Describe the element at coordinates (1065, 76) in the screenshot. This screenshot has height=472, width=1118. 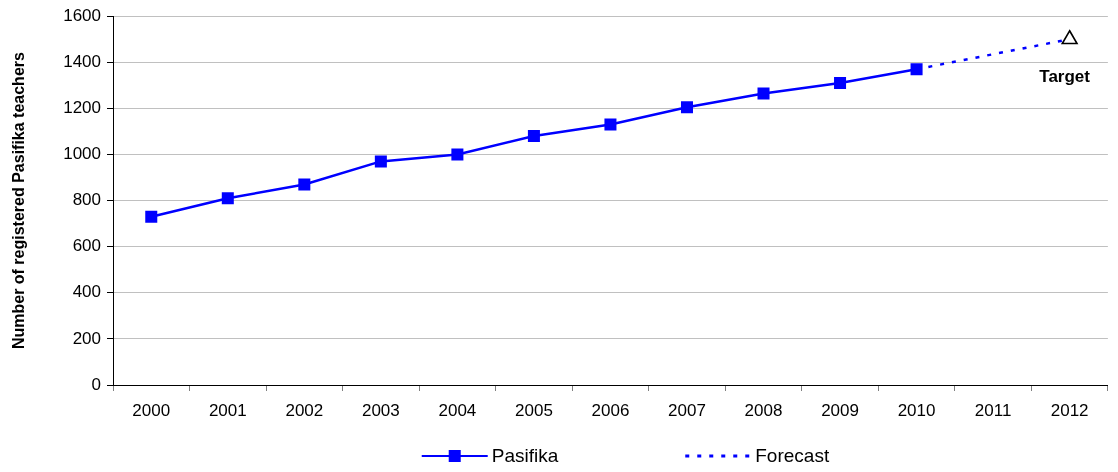
I see `annotation: Target` at that location.